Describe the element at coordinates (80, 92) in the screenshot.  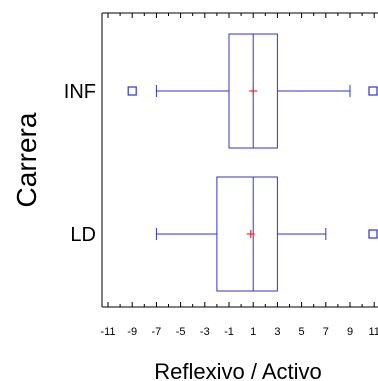
I see `category-label-inf: INF` at that location.